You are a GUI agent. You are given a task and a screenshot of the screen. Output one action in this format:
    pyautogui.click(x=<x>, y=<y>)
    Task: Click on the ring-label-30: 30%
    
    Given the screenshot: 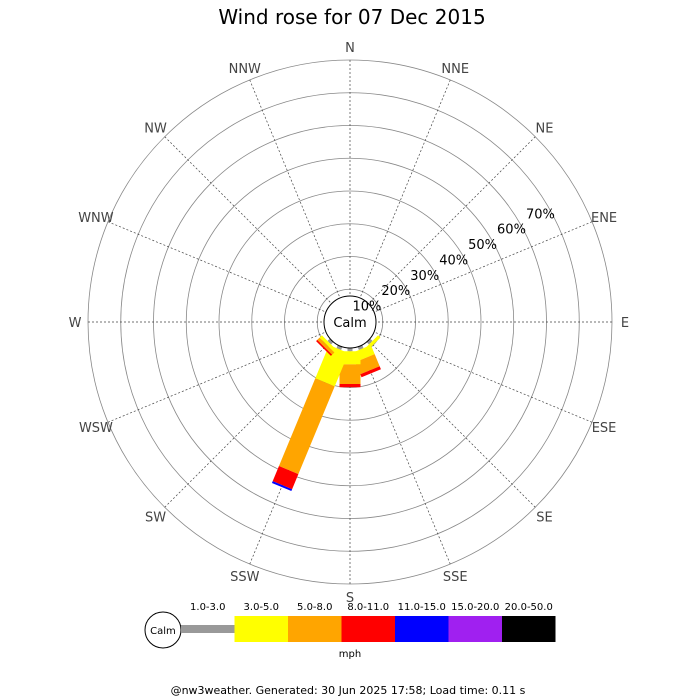 What is the action you would take?
    pyautogui.click(x=424, y=276)
    